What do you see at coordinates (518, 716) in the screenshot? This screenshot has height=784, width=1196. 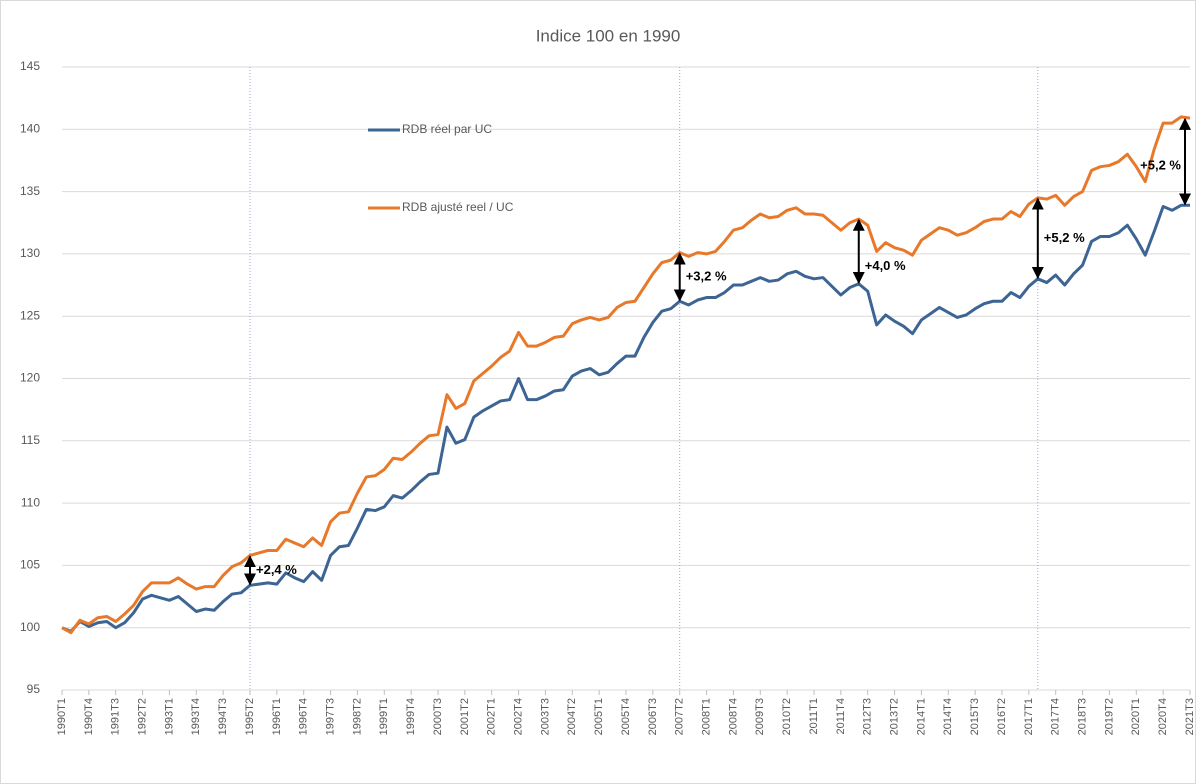 I see `x-tick-label: 2002T4` at bounding box center [518, 716].